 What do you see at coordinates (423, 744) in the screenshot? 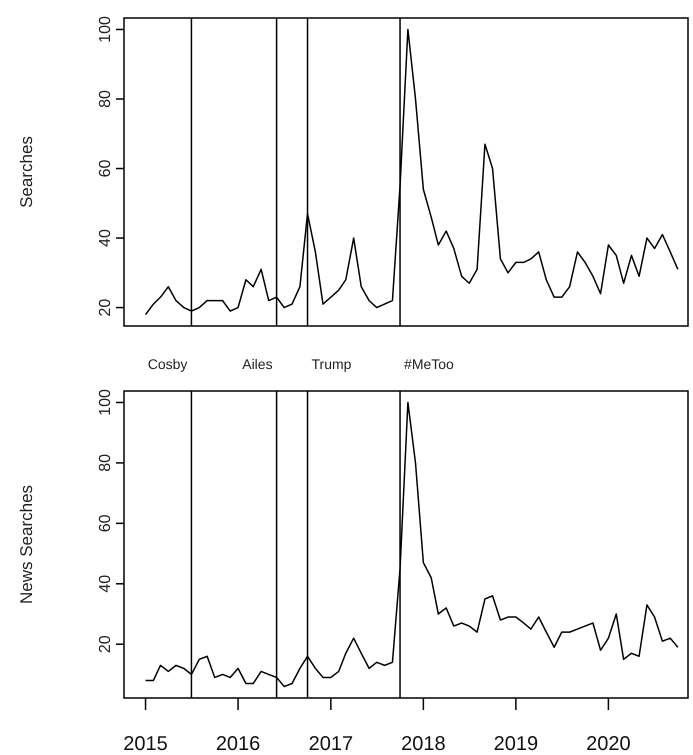
I see `x-tick-label: 2018` at bounding box center [423, 744].